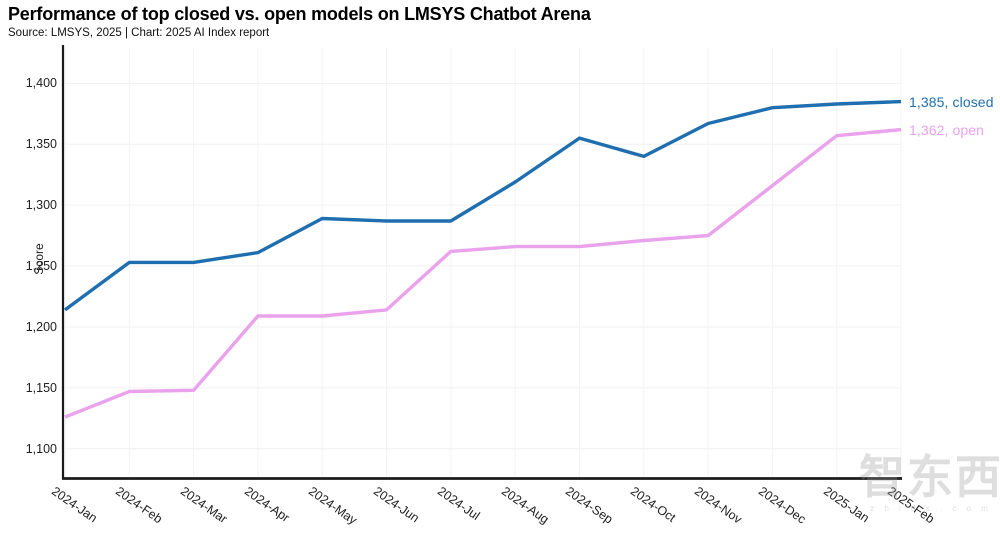 The height and width of the screenshot is (545, 1000). I want to click on y-tick-label: 1,300, so click(41, 205).